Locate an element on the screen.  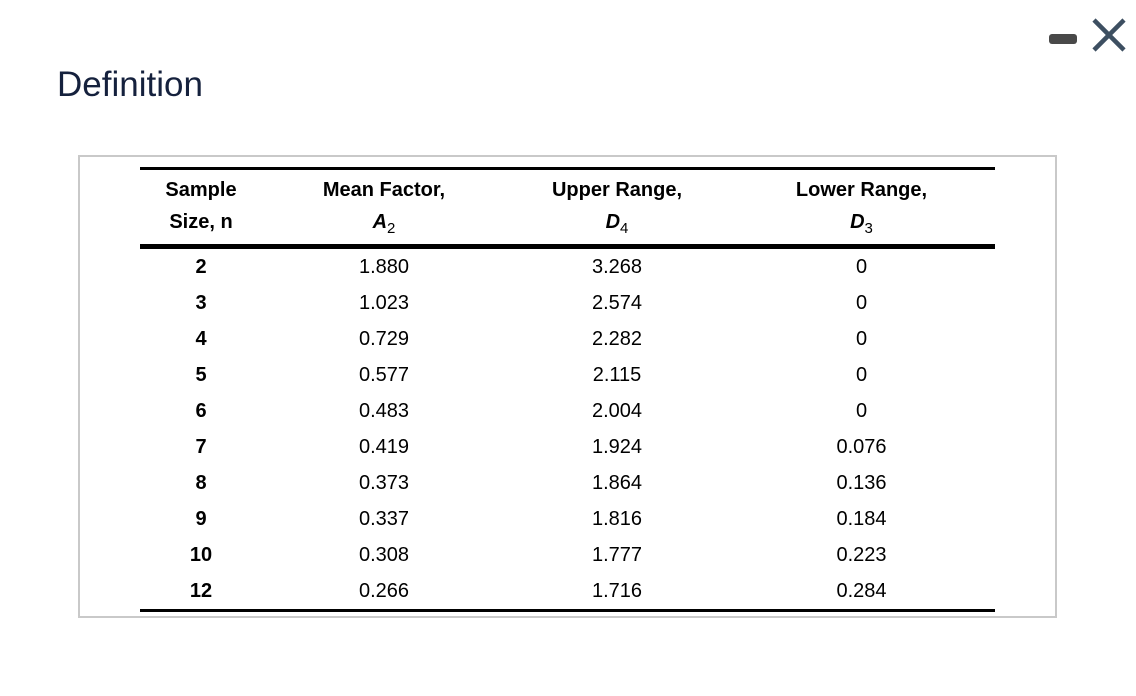
cell-sample-size: 2 is located at coordinates (201, 266).